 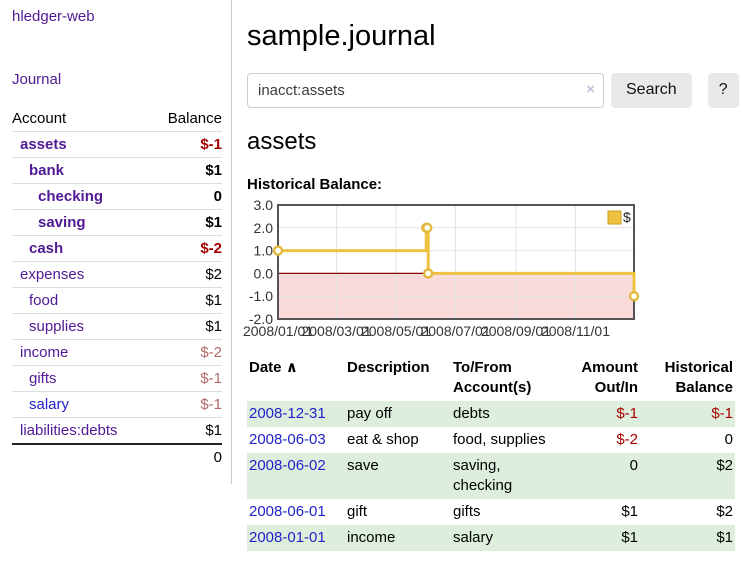 I want to click on account-link-checking: checking, so click(x=71, y=196).